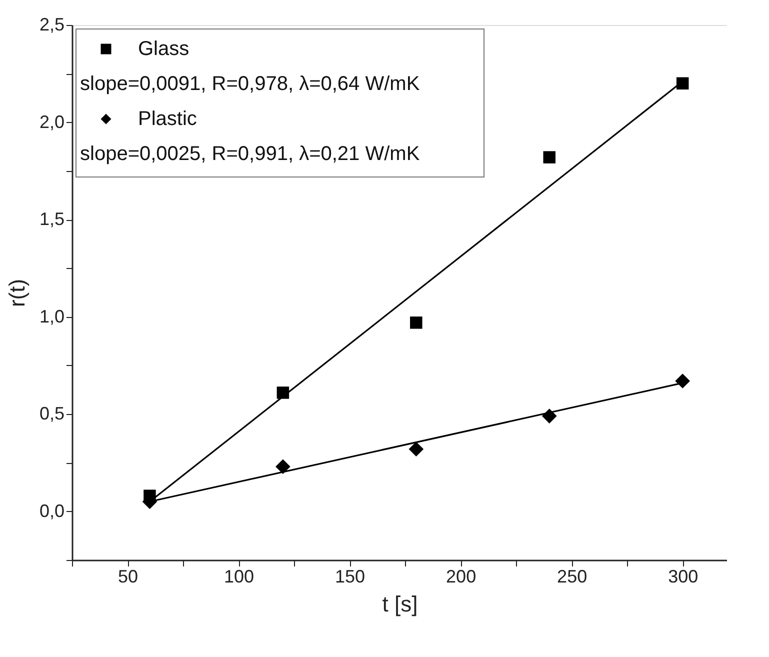 This screenshot has height=657, width=769. Describe the element at coordinates (51, 219) in the screenshot. I see `y-tick-label: 1,5` at that location.